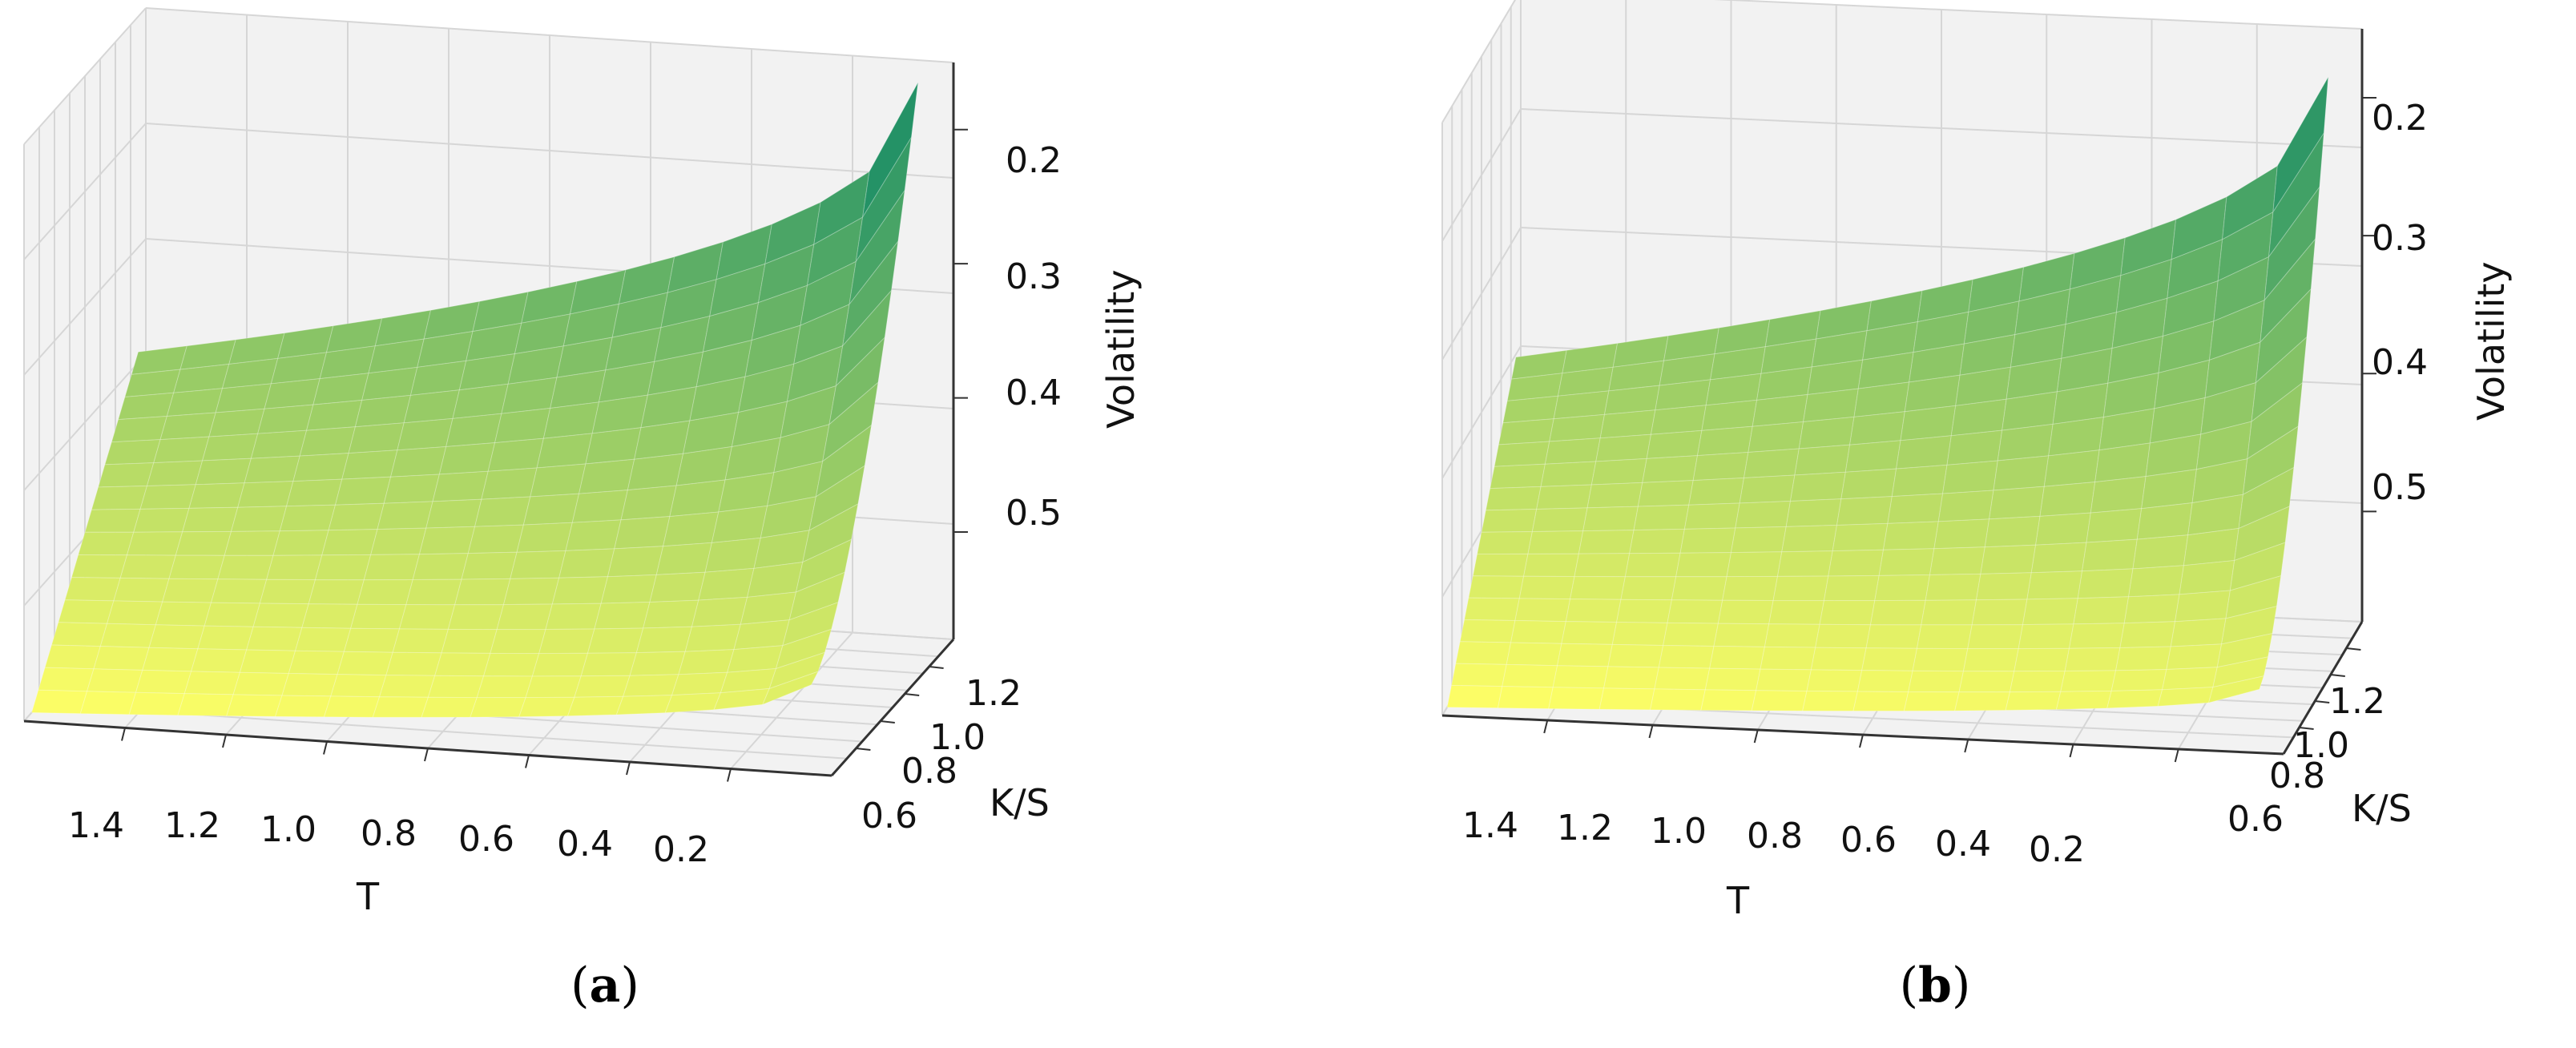 The image size is (2576, 1048). I want to click on x-tick: 0.4, so click(585, 844).